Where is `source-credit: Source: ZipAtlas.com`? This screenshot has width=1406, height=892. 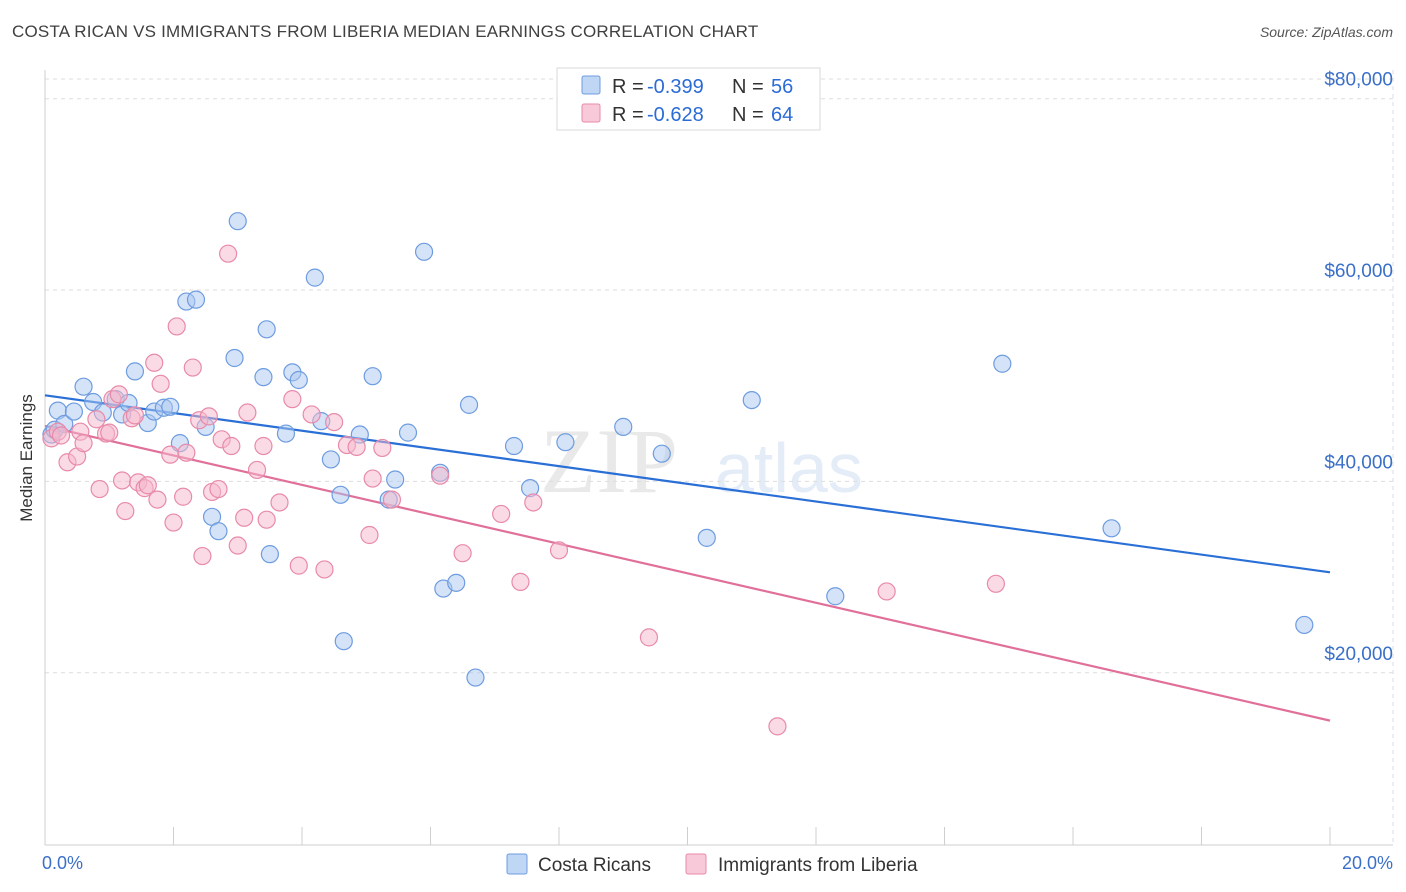 source-credit: Source: ZipAtlas.com is located at coordinates (1326, 32).